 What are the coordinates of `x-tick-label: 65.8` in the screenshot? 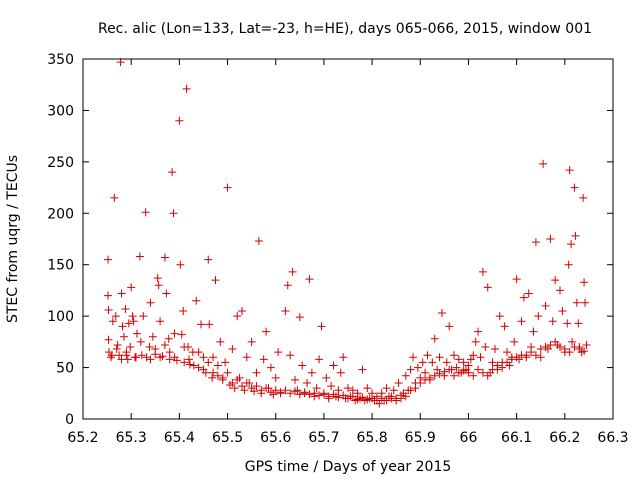 It's located at (372, 438).